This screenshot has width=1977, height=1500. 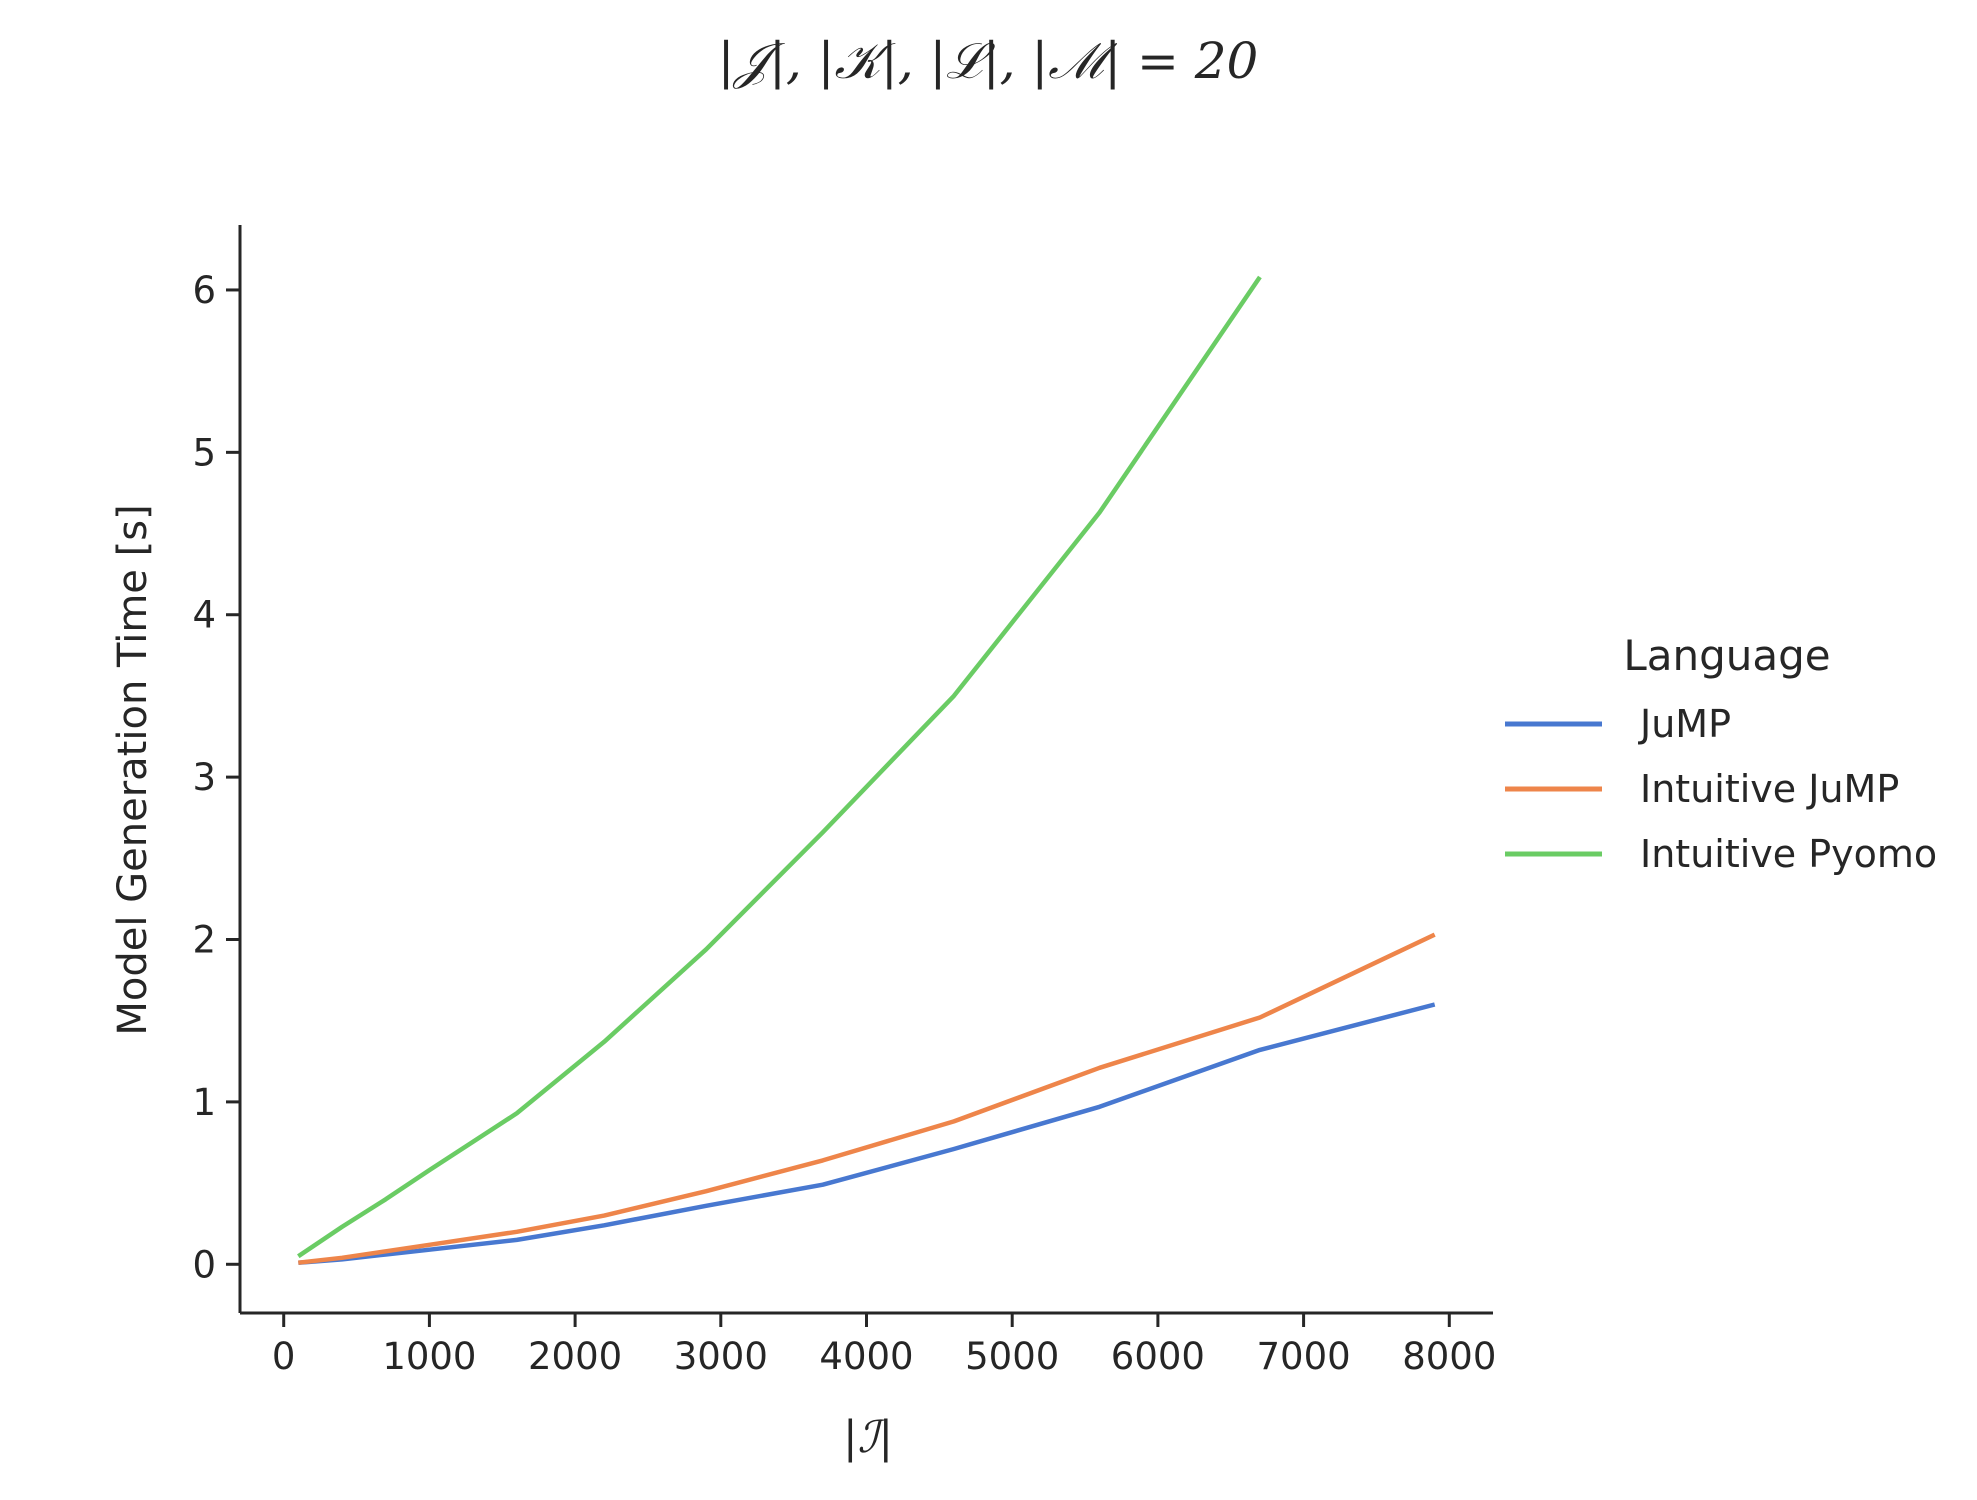 I want to click on x-tick-label: 7000, so click(x=1304, y=1356).